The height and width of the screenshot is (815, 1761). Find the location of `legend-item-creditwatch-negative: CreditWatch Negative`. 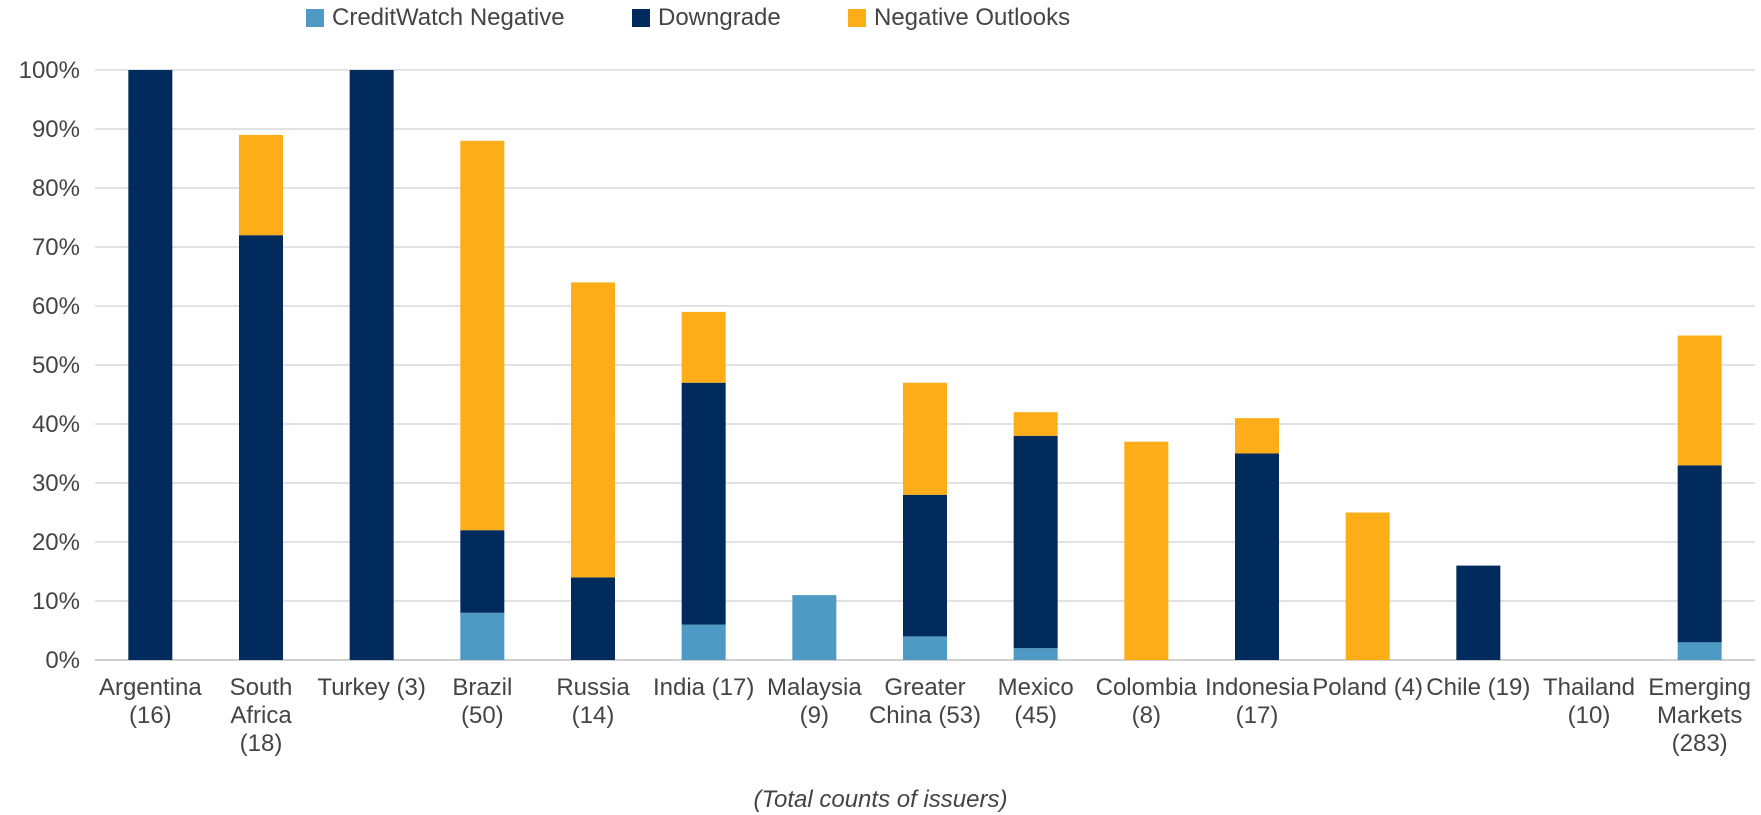

legend-item-creditwatch-negative: CreditWatch Negative is located at coordinates (435, 18).